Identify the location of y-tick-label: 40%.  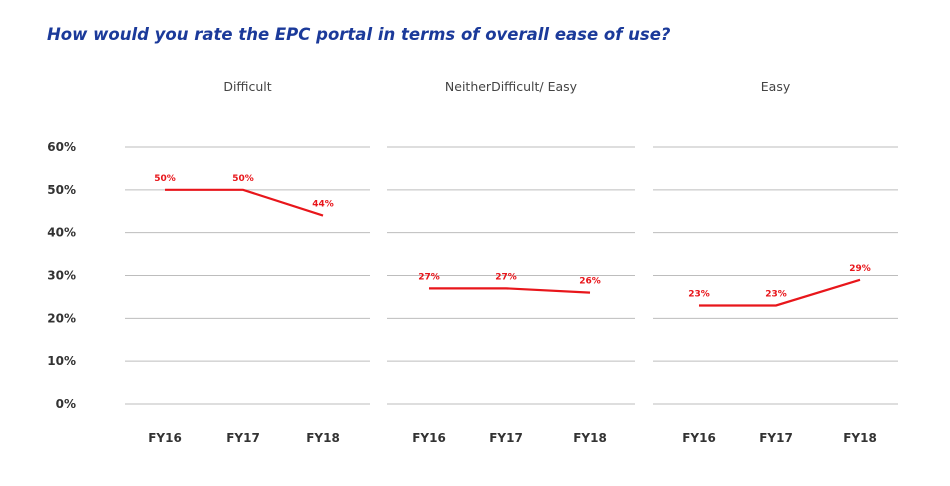
(61, 233).